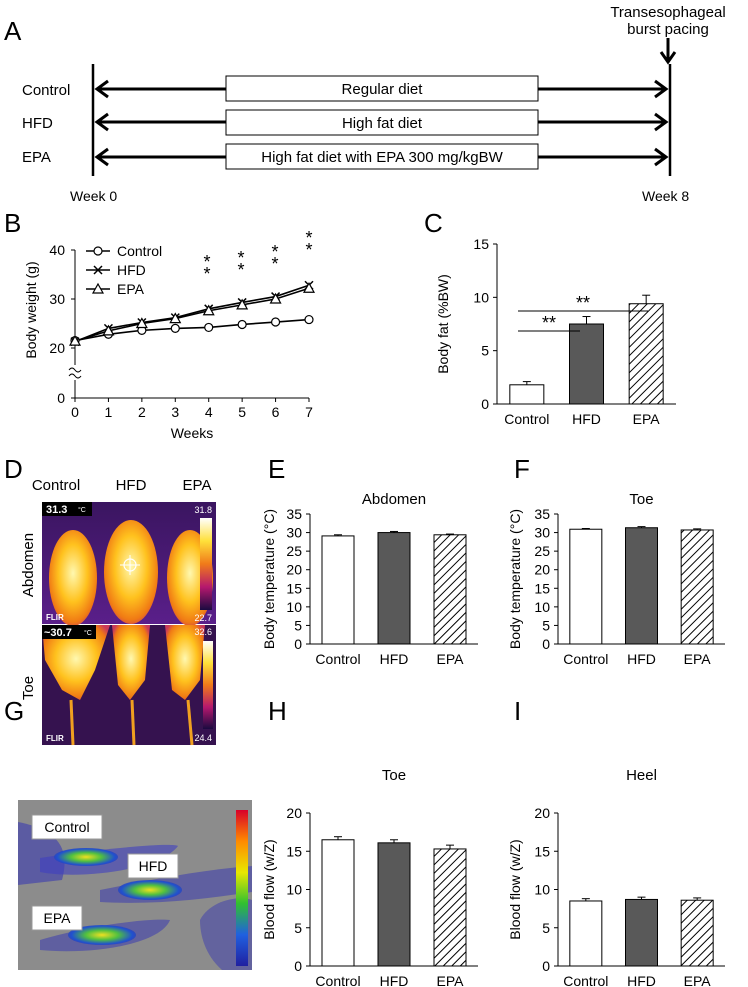 This screenshot has width=748, height=987. What do you see at coordinates (203, 510) in the screenshot?
I see `scale-max: 31.8` at bounding box center [203, 510].